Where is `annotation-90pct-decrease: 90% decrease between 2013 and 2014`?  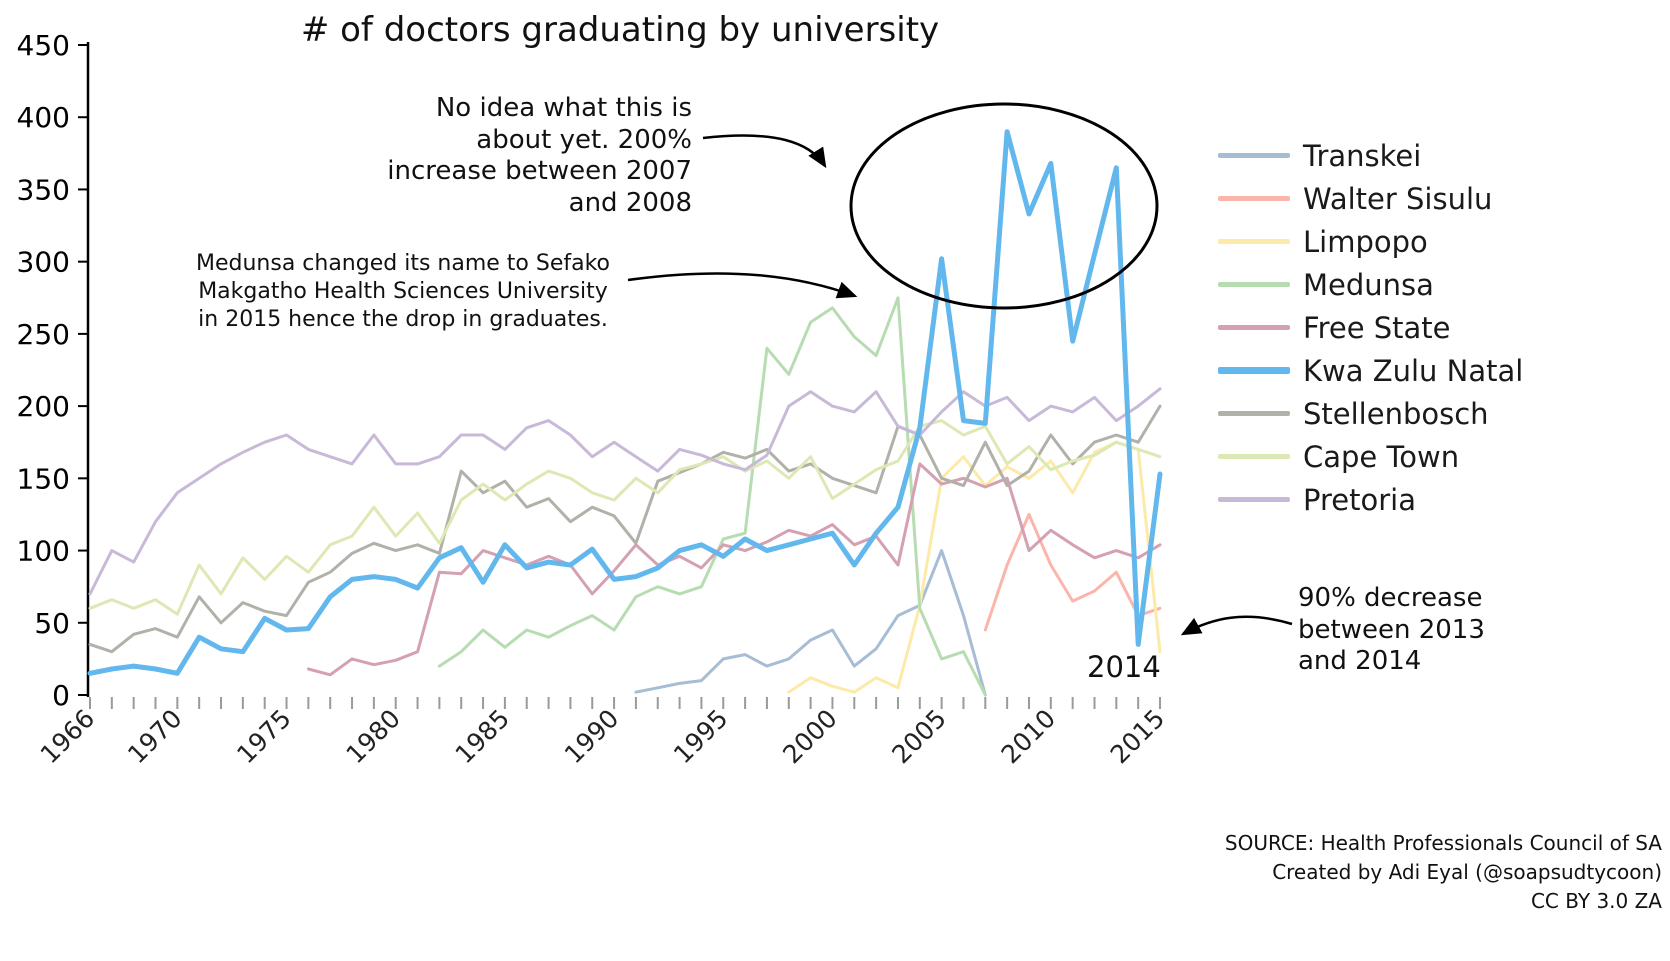 annotation-90pct-decrease: 90% decrease between 2013 and 2014 is located at coordinates (1391, 630).